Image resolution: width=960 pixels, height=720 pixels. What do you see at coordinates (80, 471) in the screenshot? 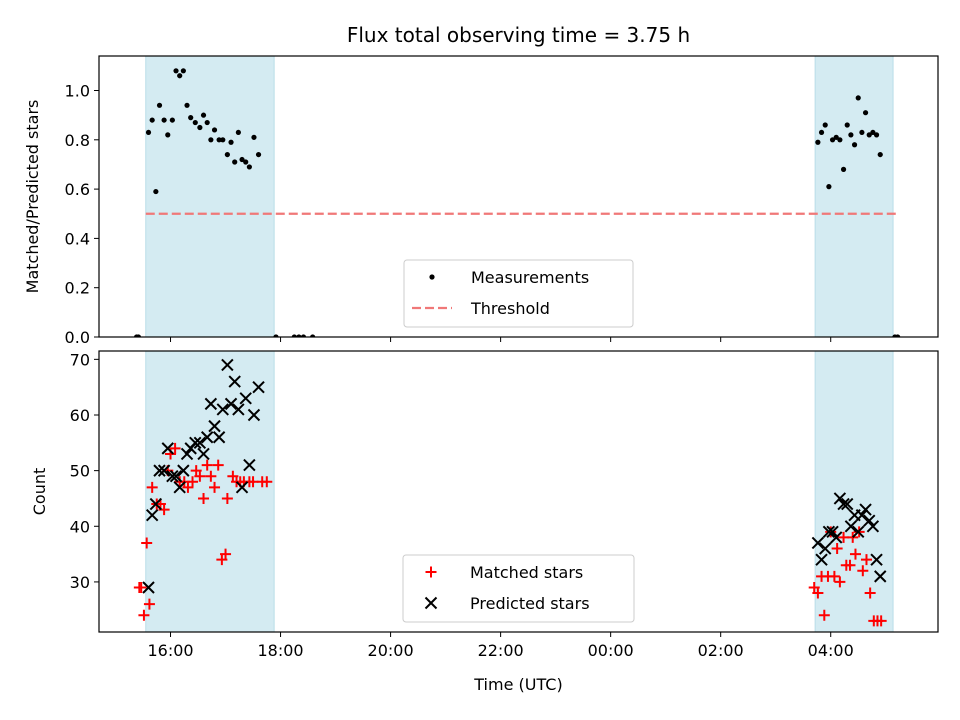
I see `y-tick-label: 50` at bounding box center [80, 471].